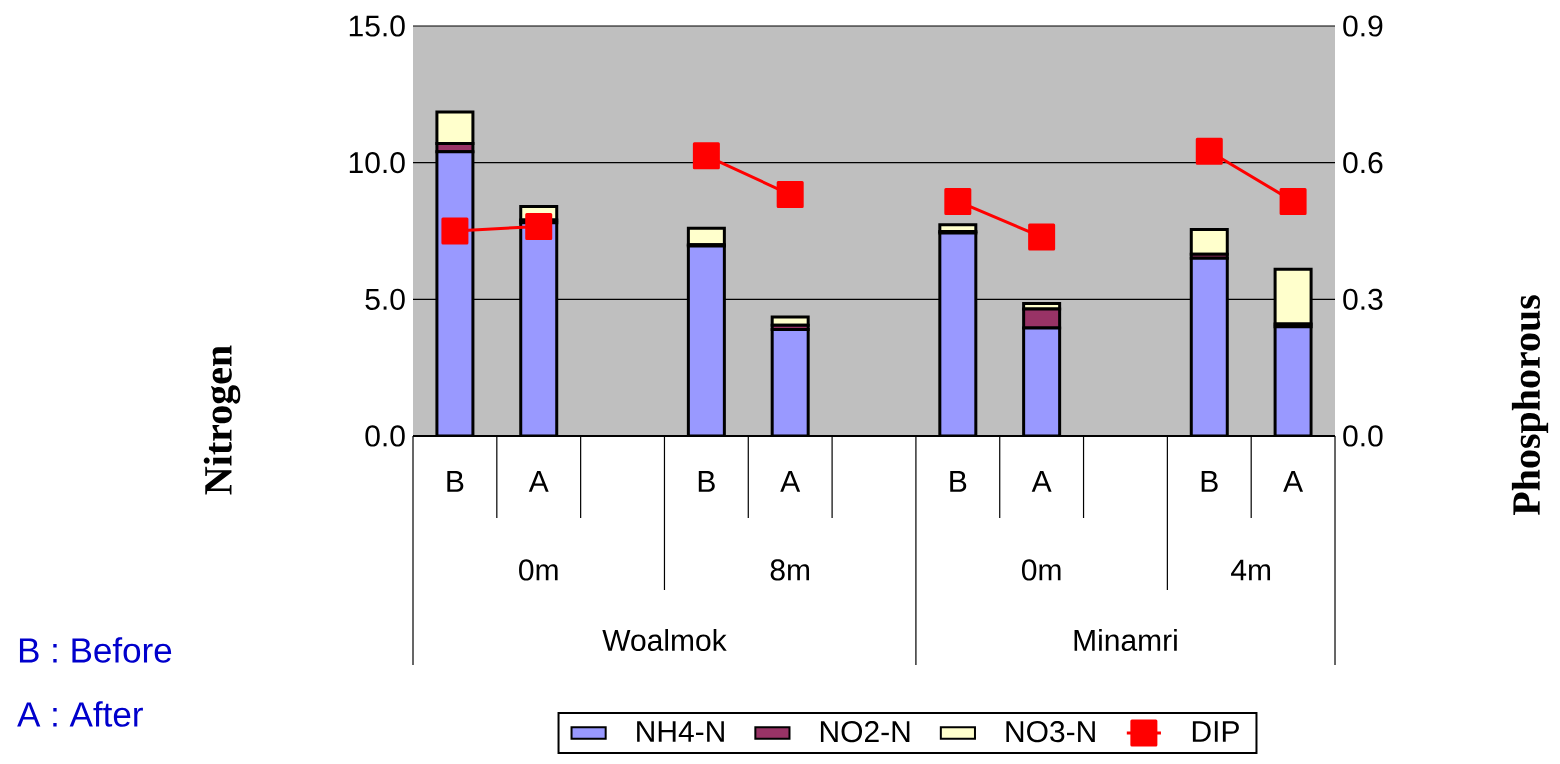 This screenshot has width=1560, height=764. What do you see at coordinates (95, 650) in the screenshot?
I see `text: B : Before` at bounding box center [95, 650].